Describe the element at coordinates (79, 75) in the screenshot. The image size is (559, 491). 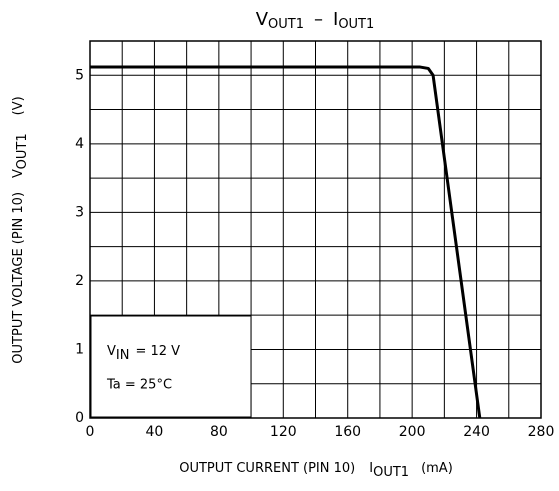
I see `y-tick-label: 5` at that location.